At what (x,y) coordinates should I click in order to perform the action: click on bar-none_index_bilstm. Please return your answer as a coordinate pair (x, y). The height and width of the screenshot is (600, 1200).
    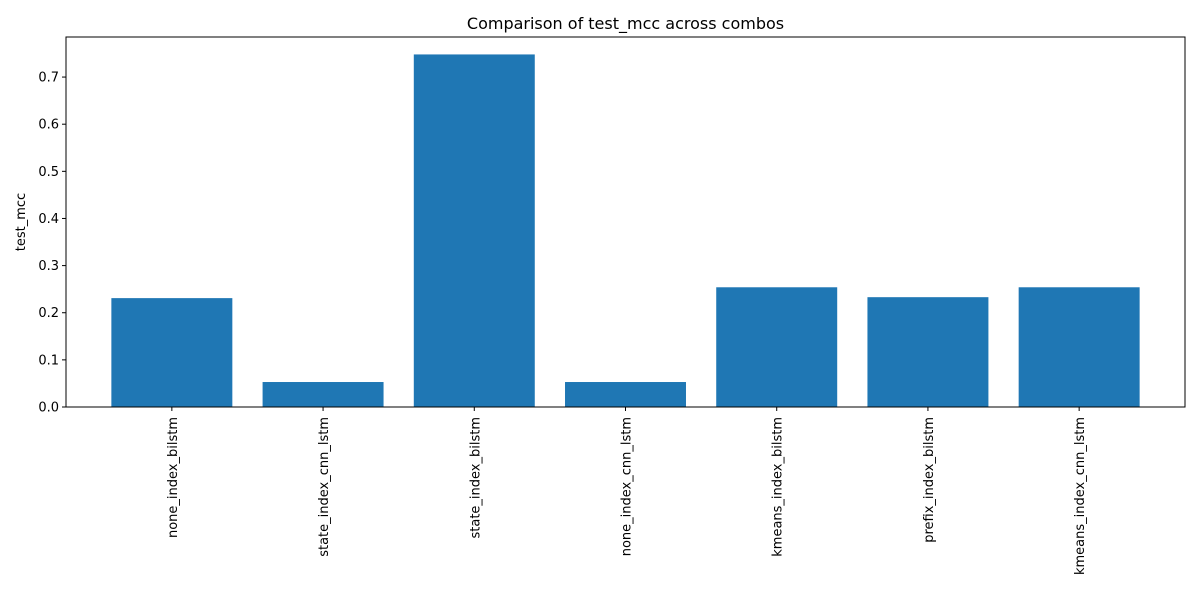
    Looking at the image, I should click on (172, 352).